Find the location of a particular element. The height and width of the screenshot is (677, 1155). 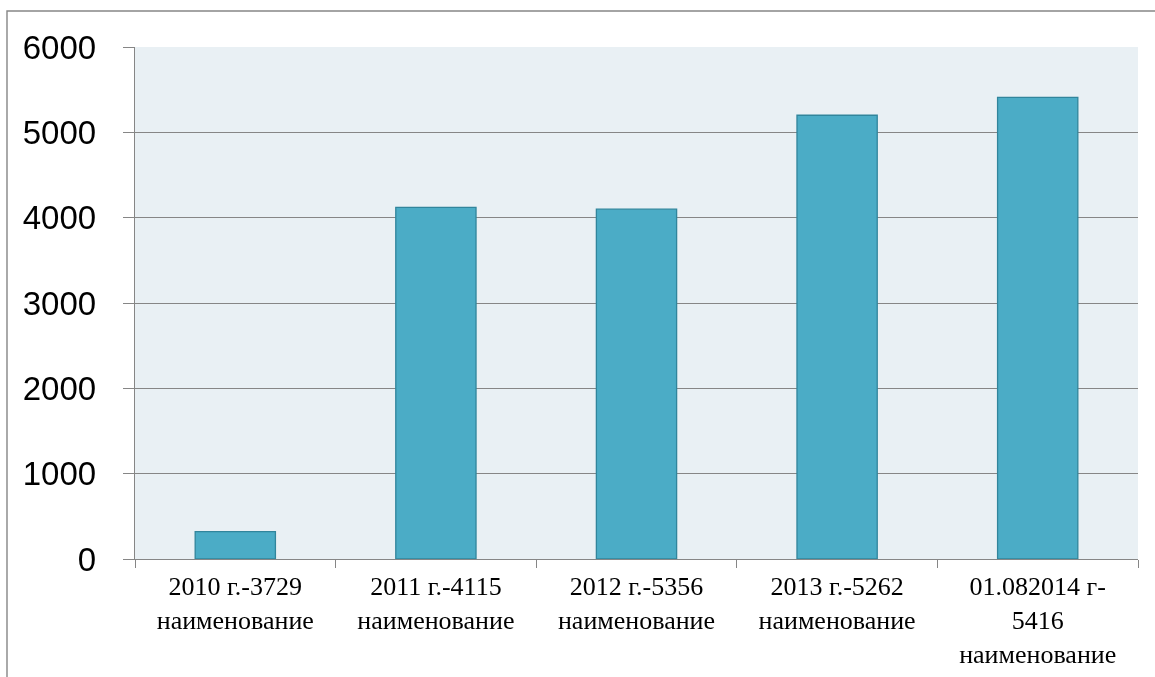

x-tick-label: 2012 г.-5356 наименование is located at coordinates (636, 604).